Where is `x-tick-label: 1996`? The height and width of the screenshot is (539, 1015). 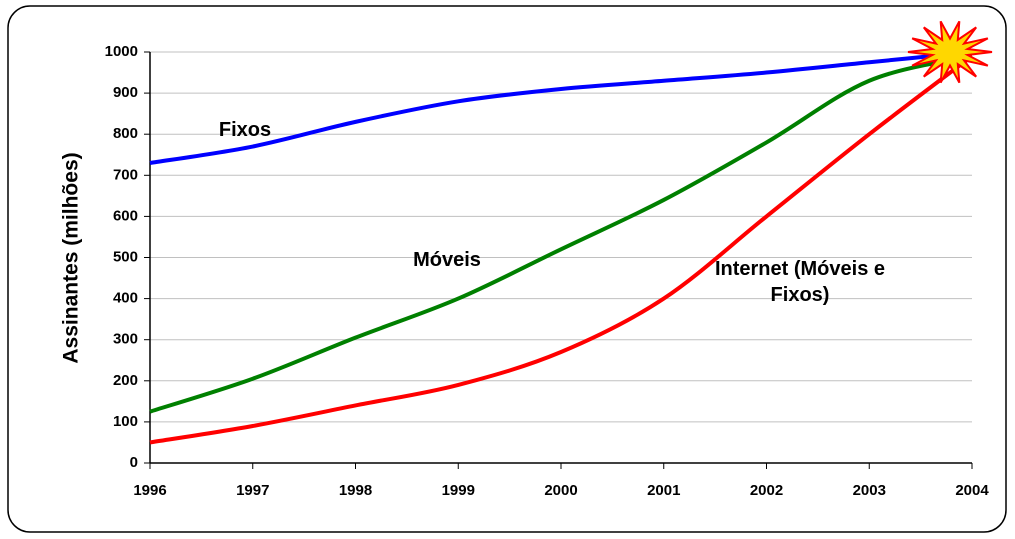 x-tick-label: 1996 is located at coordinates (149, 490).